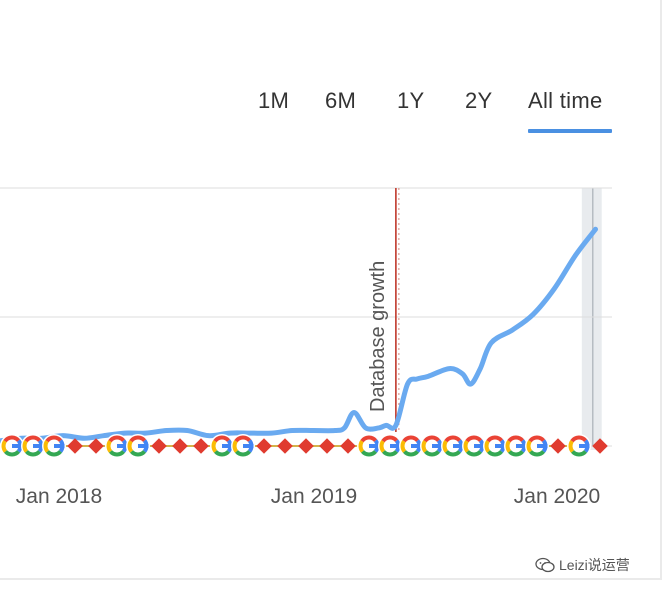 The image size is (670, 594). Describe the element at coordinates (570, 131) in the screenshot. I see `active-tab-underline` at that location.